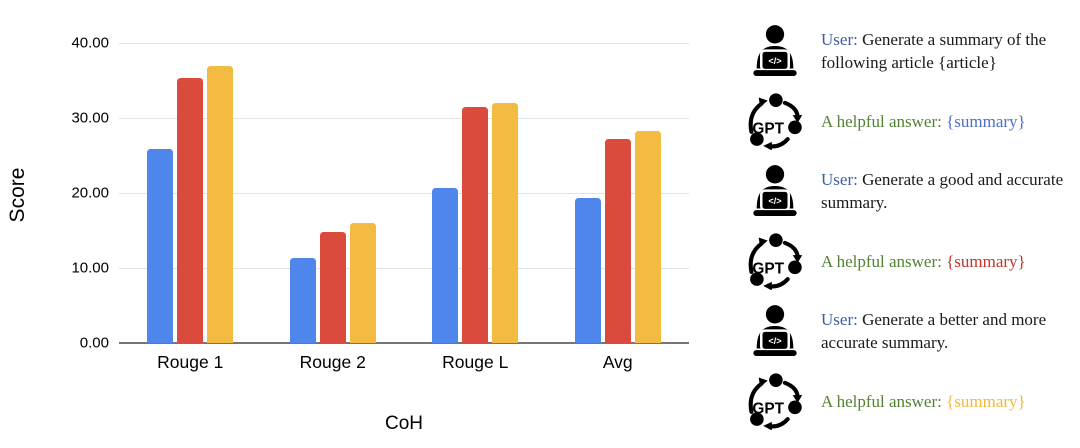 Image resolution: width=1080 pixels, height=448 pixels. What do you see at coordinates (475, 362) in the screenshot?
I see `x-category-label: Rouge L` at bounding box center [475, 362].